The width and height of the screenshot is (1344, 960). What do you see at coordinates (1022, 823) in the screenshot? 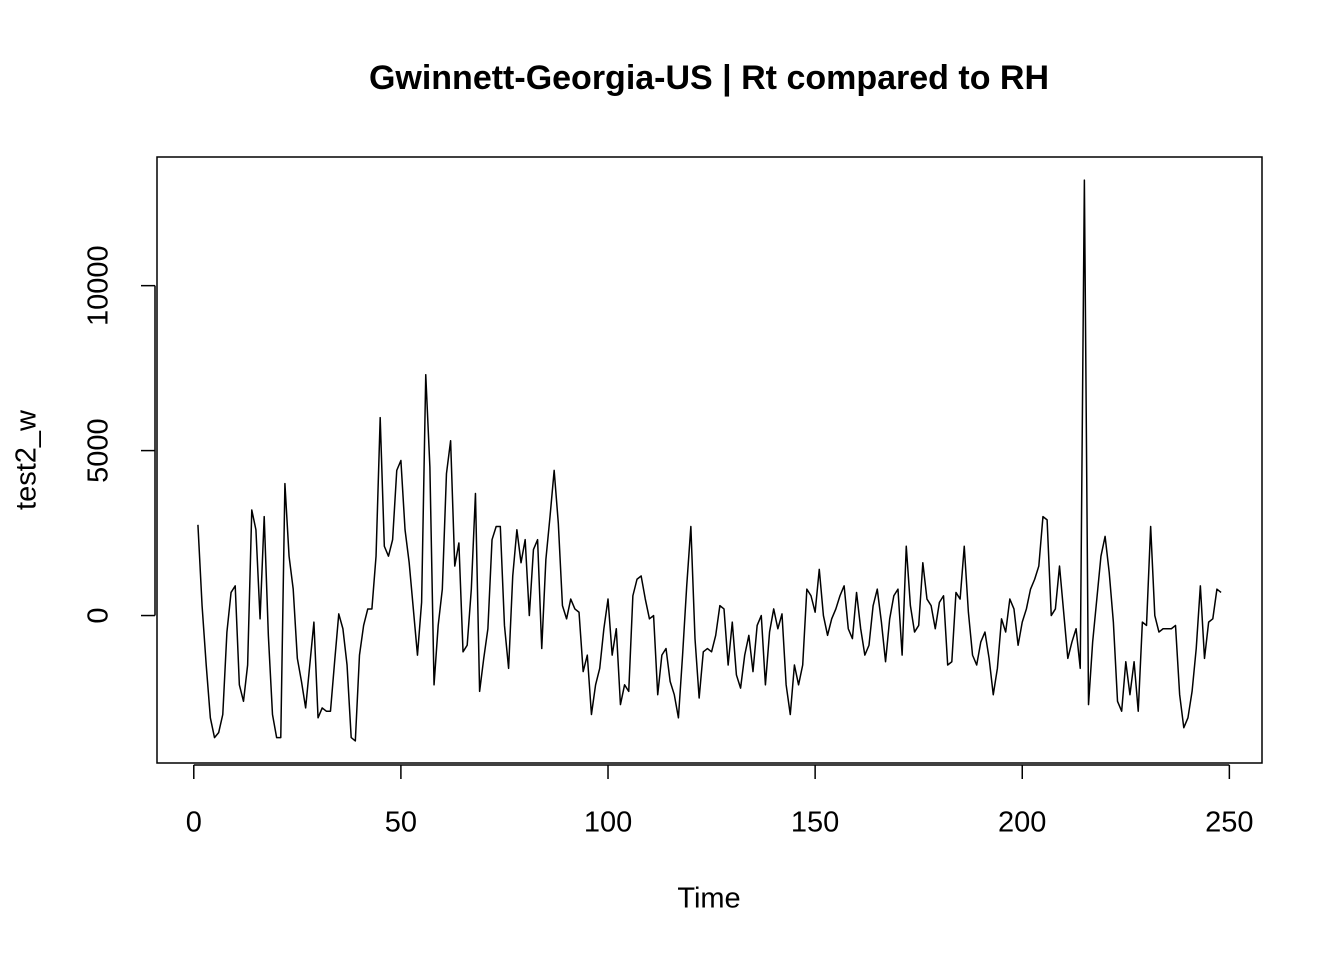
I see `x-tick-label: 200` at bounding box center [1022, 823].